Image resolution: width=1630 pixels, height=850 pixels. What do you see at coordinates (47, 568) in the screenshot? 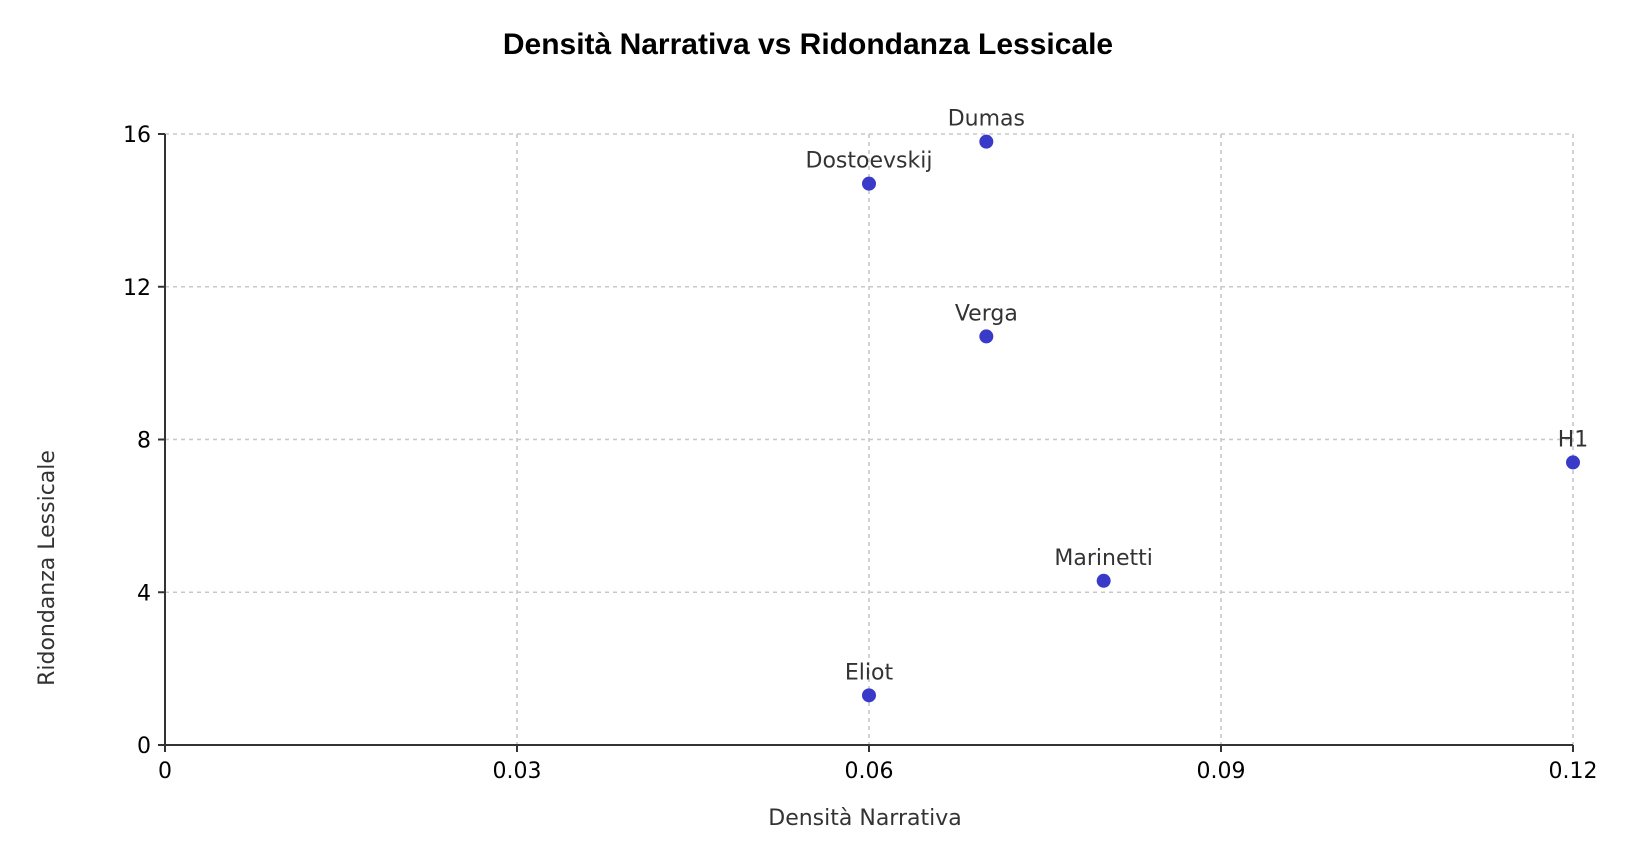
I see `y-axis-title: Ridondanza Lessicale` at bounding box center [47, 568].